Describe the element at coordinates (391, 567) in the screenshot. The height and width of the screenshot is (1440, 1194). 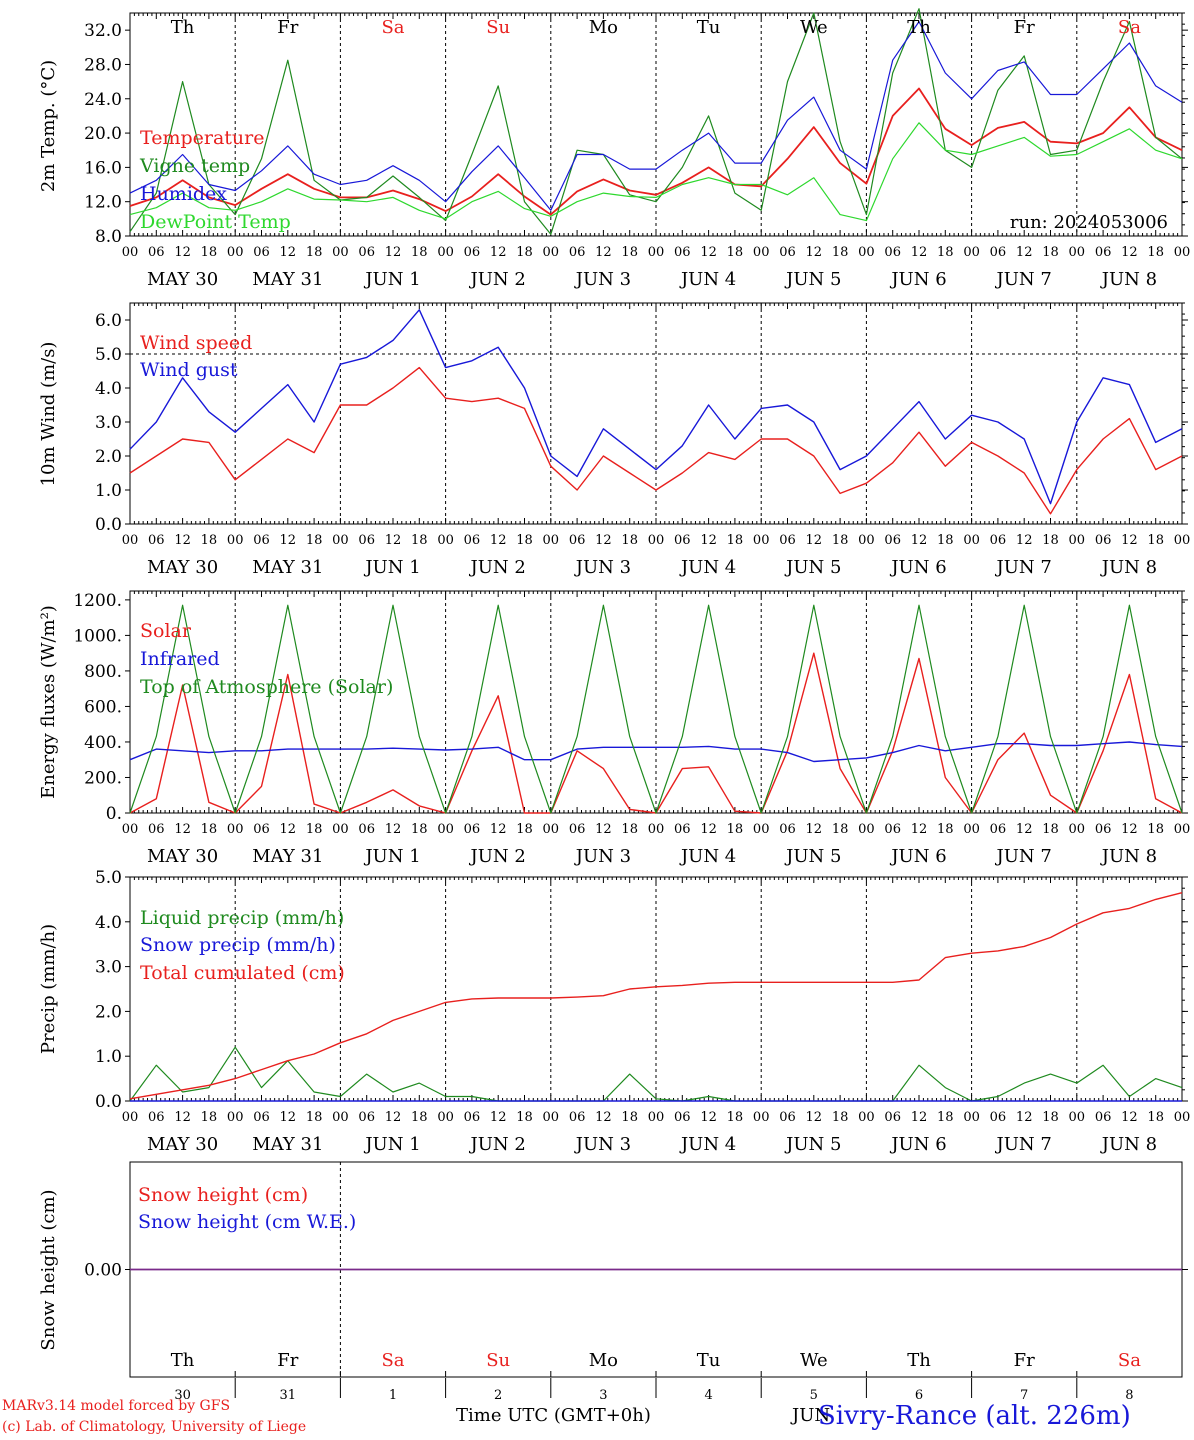
I see `date-label: JUN 1` at that location.